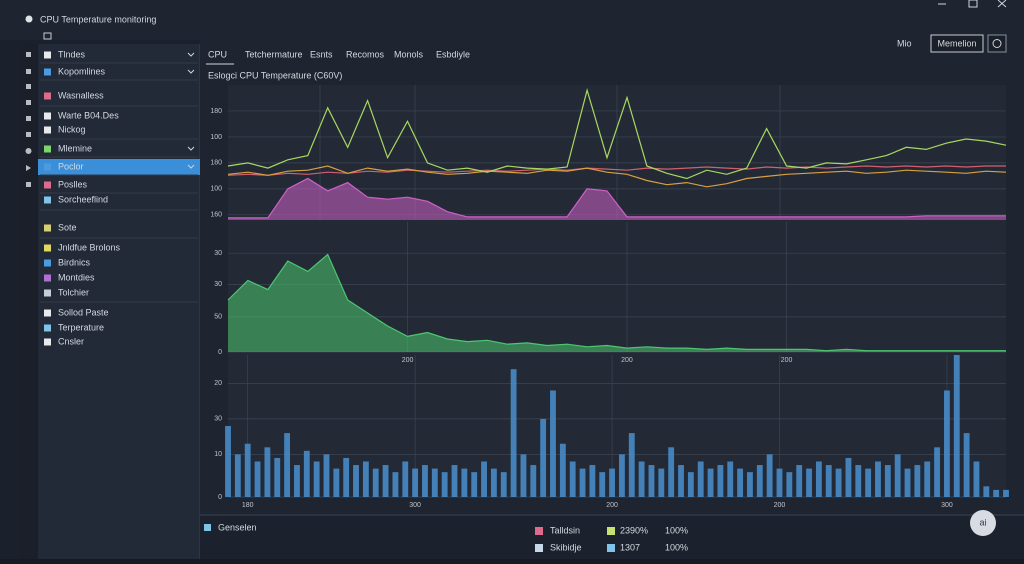 This screenshot has height=564, width=1024. What do you see at coordinates (47, 36) in the screenshot?
I see `menu-icon` at bounding box center [47, 36].